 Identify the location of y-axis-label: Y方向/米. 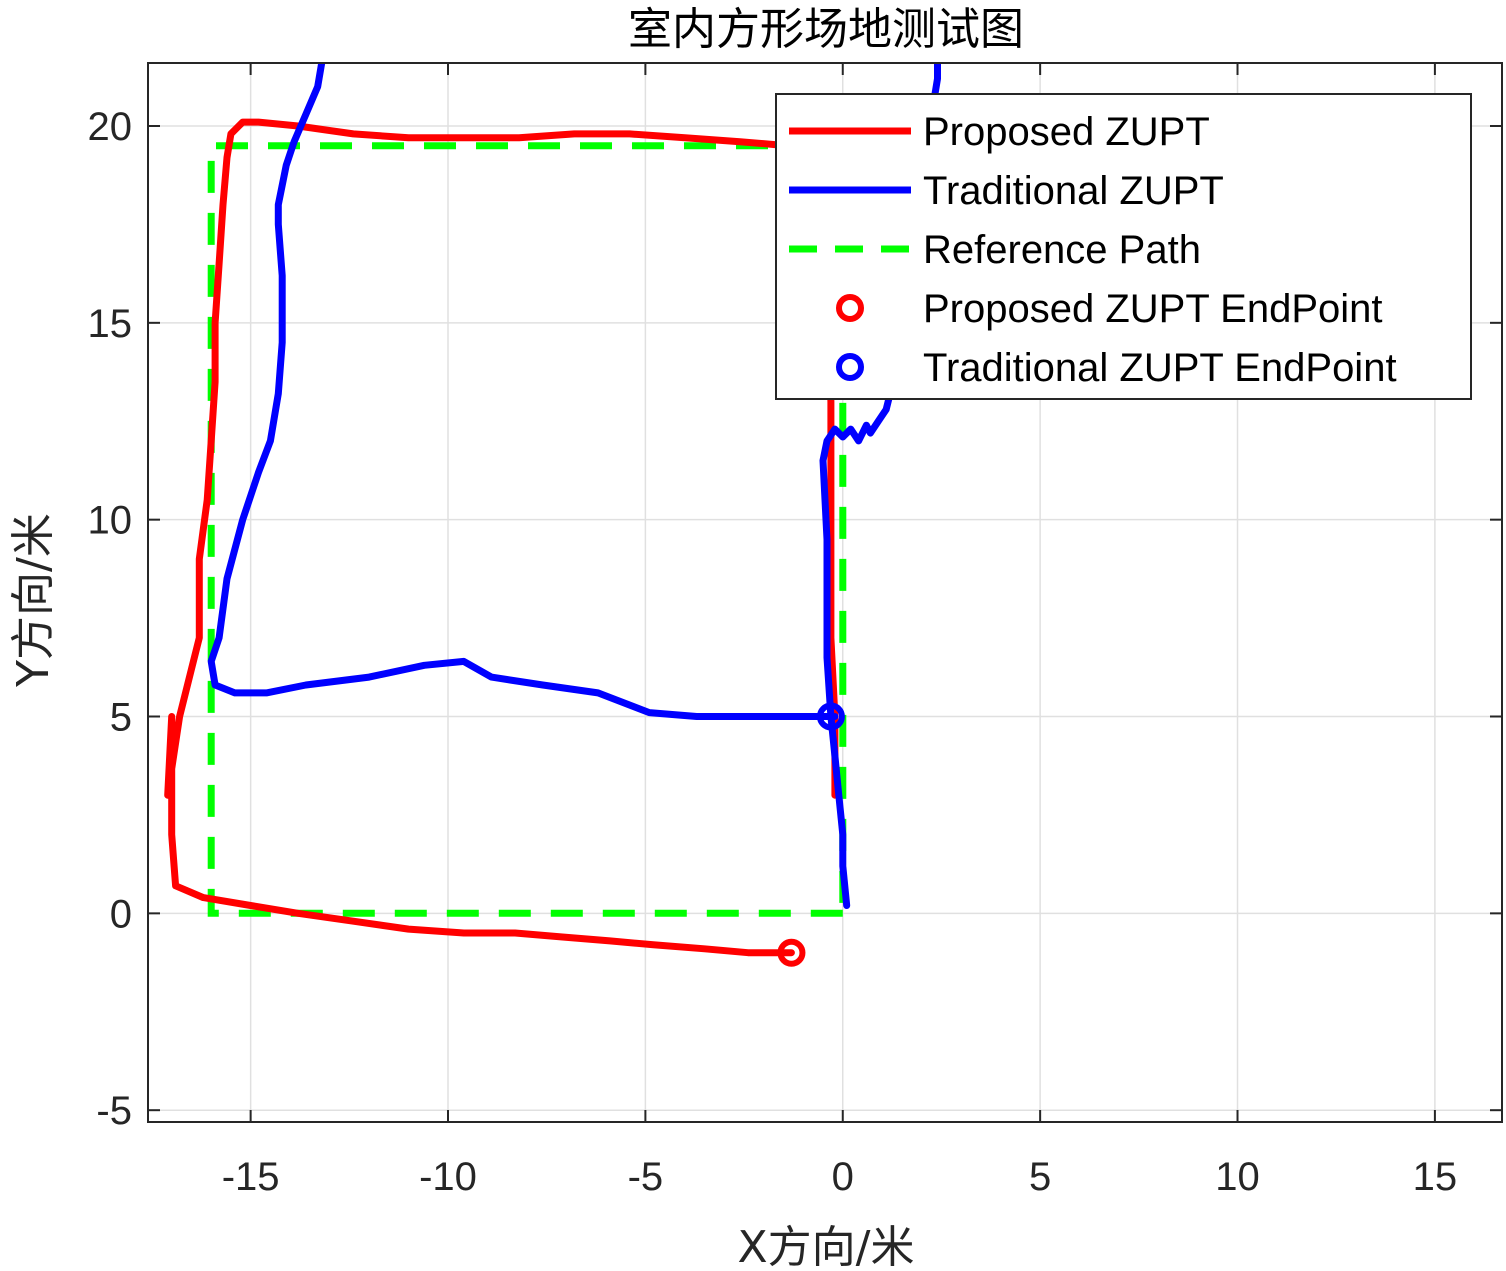
(33, 600).